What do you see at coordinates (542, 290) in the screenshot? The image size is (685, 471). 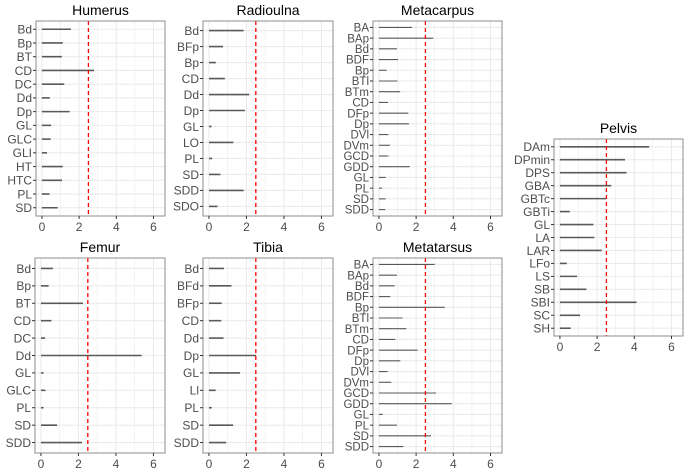 I see `y-tick-label: SB` at bounding box center [542, 290].